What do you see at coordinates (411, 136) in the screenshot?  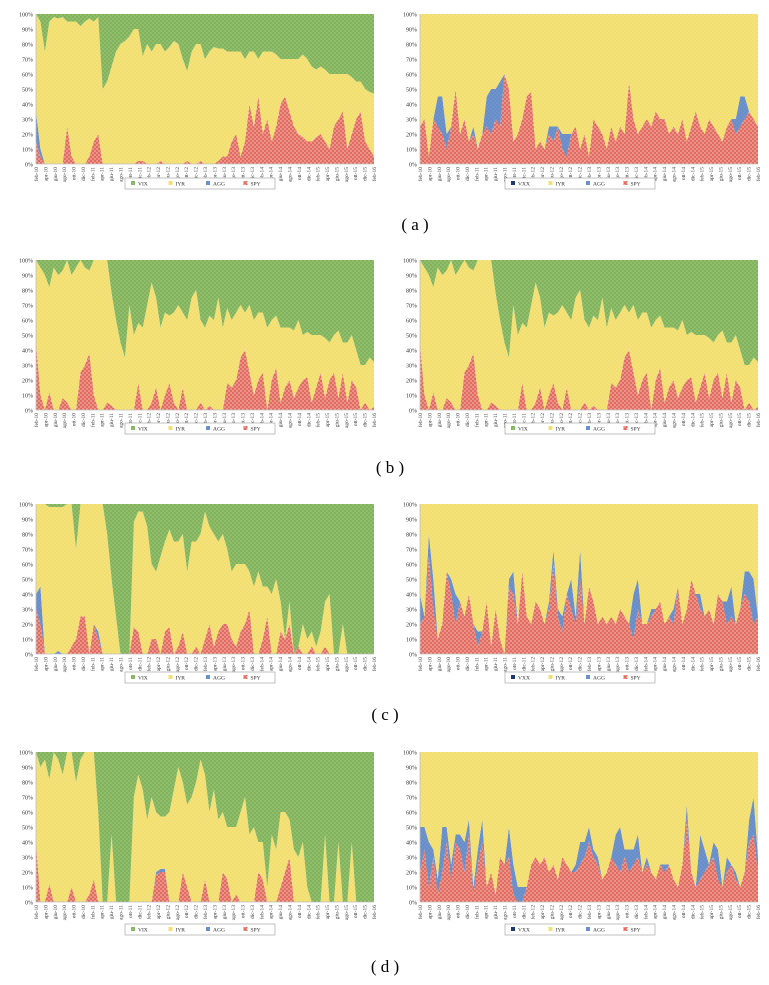 I see `y-tick-label: 20%` at bounding box center [411, 136].